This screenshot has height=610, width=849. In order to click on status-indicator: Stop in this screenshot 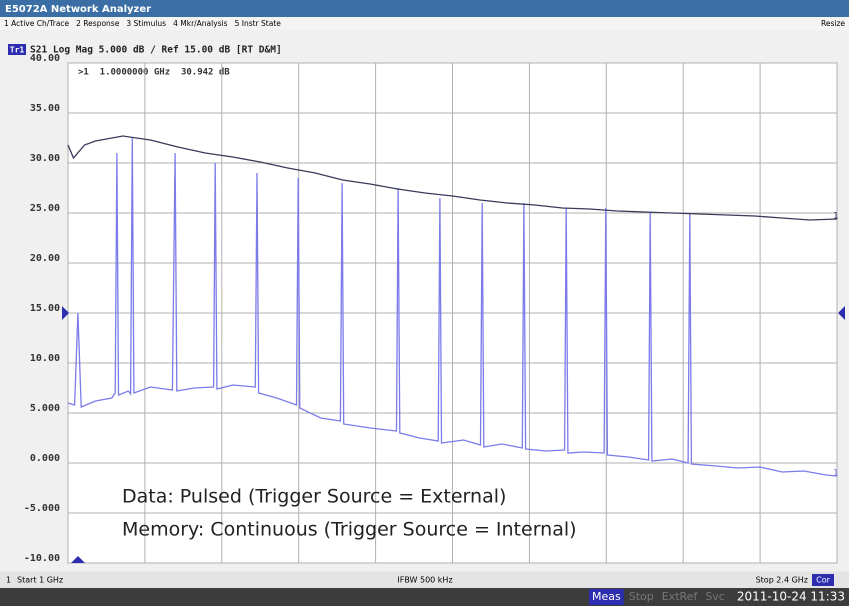, I will do `click(641, 596)`.